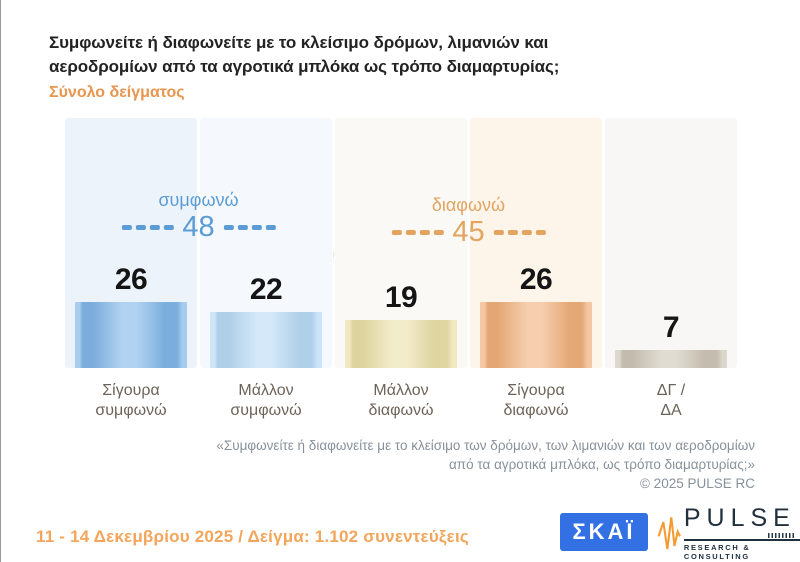 The image size is (800, 562). Describe the element at coordinates (117, 92) in the screenshot. I see `page-subtitle: Σύνολο δείγματος` at that location.